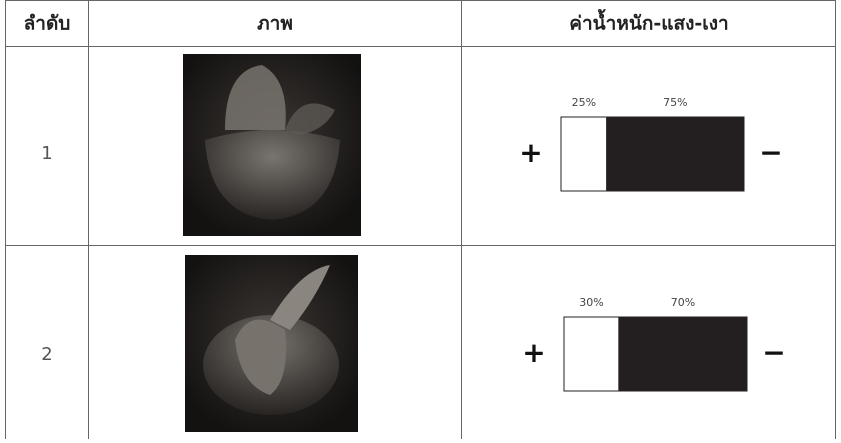 The width and height of the screenshot is (841, 443). I want to click on header-cell: ลำดับ, so click(47, 24).